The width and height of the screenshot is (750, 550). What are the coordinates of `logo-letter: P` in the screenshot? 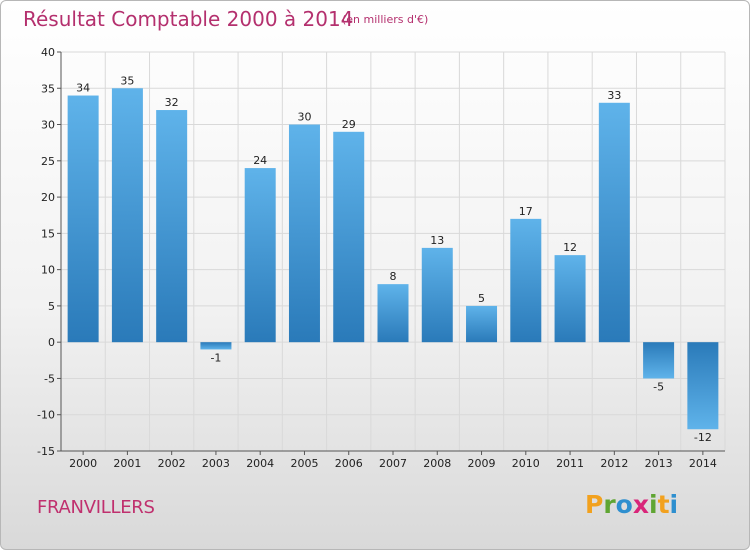 It's located at (594, 504).